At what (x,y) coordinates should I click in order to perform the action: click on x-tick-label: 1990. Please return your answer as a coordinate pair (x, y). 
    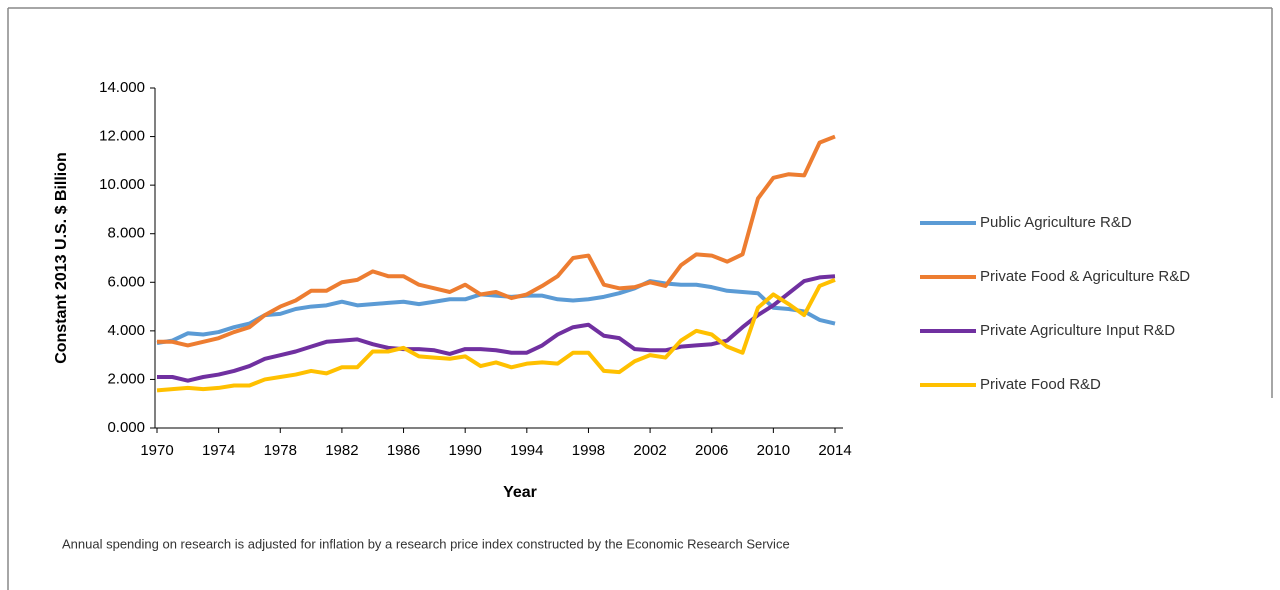
    Looking at the image, I should click on (464, 450).